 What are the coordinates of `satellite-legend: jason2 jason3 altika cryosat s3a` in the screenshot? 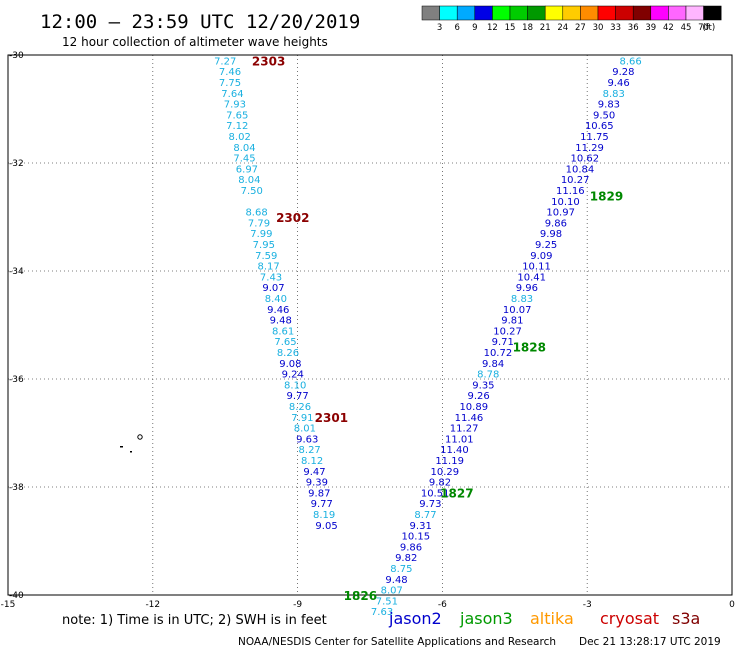 It's located at (544, 618).